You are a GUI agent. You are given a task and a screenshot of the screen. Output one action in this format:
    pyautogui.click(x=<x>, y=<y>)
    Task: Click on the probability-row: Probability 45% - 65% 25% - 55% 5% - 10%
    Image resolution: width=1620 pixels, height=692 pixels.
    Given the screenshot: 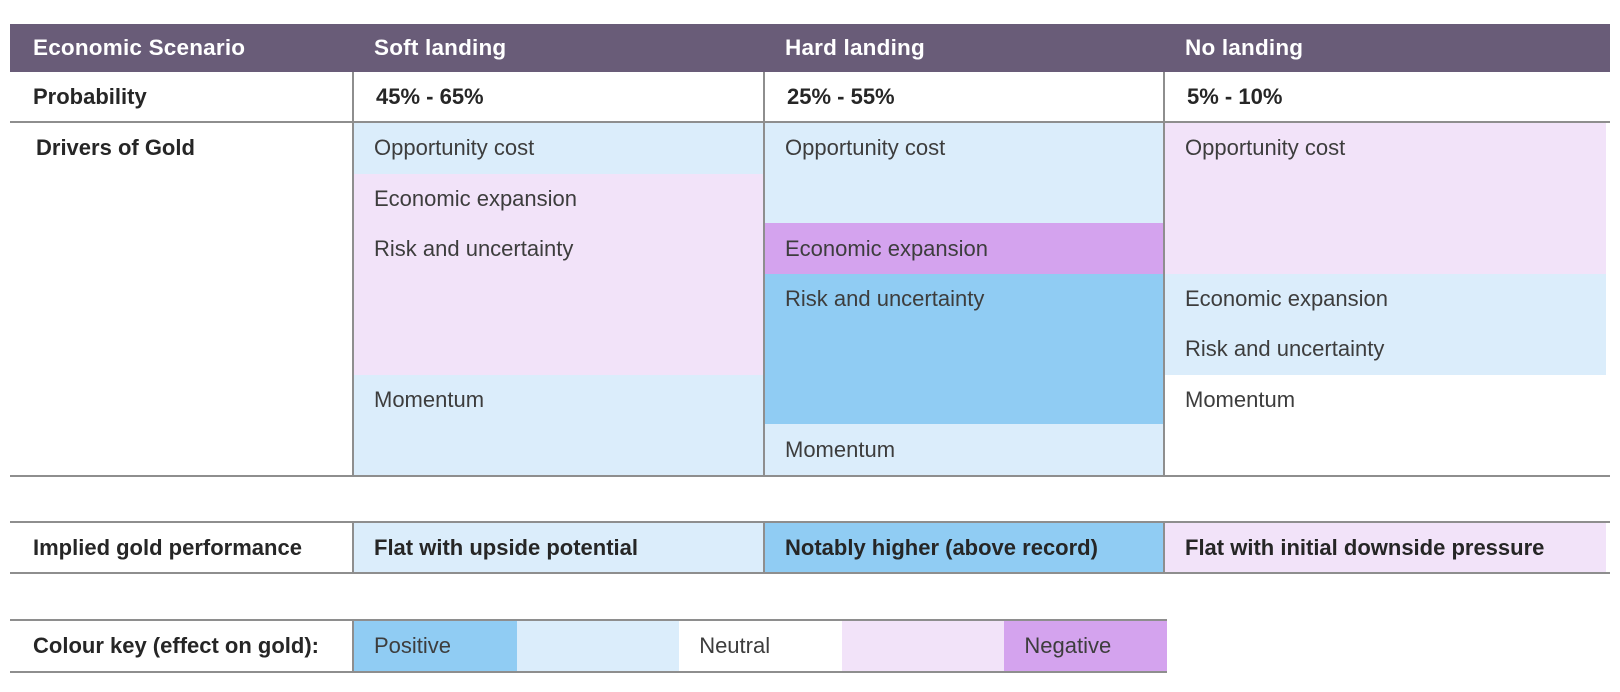 What is the action you would take?
    pyautogui.click(x=810, y=97)
    